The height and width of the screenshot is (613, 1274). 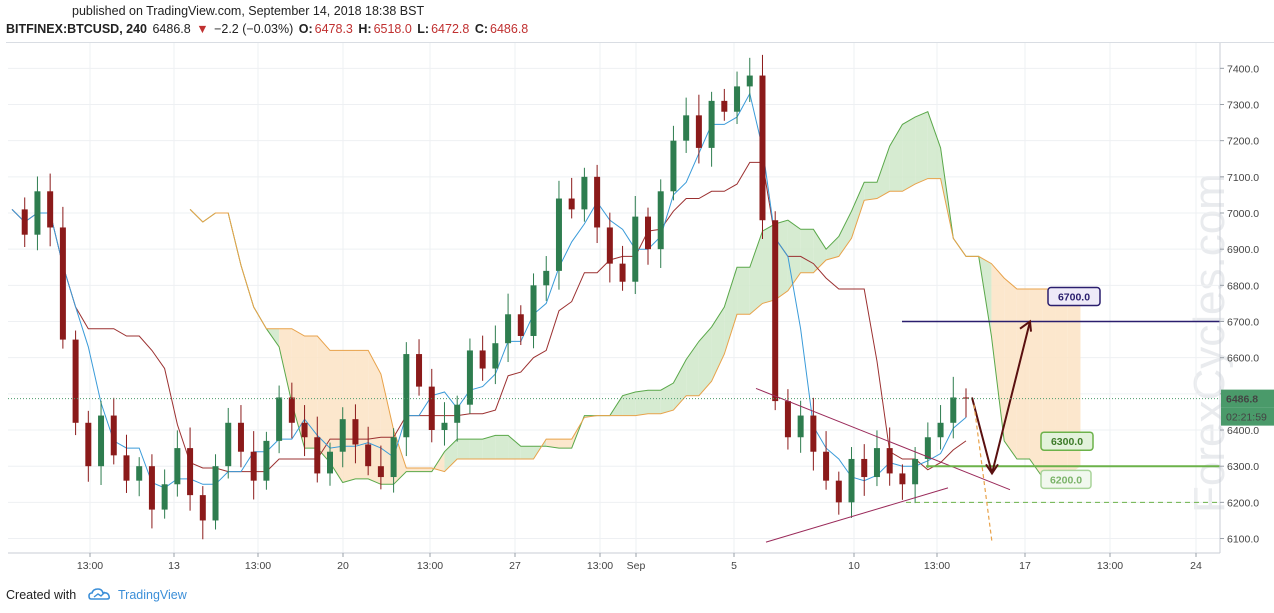 I want to click on time-tick-label: 27, so click(x=515, y=566).